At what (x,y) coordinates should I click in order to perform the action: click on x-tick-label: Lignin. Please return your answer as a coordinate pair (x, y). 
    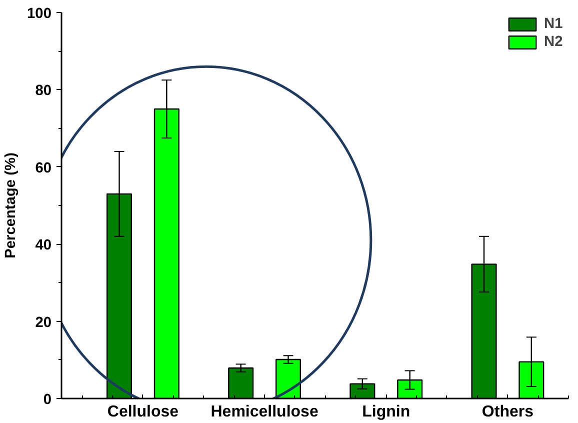
    Looking at the image, I should click on (386, 412).